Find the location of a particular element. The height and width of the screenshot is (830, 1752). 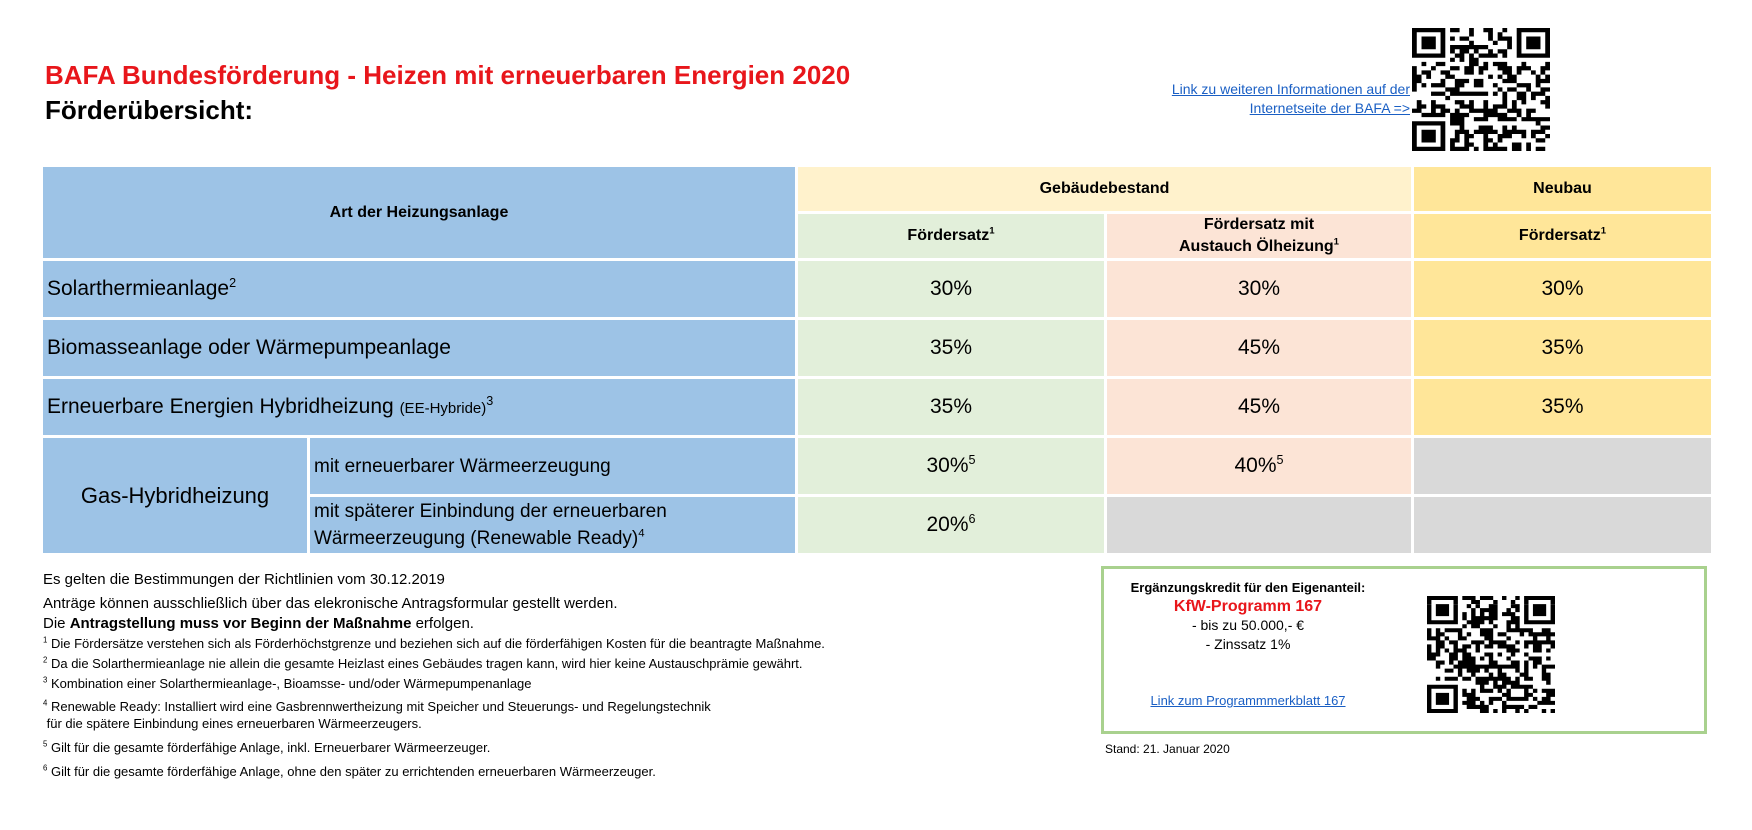

kfw-heading: Ergänzungskredit für den Eigenanteil: is located at coordinates (1248, 587).